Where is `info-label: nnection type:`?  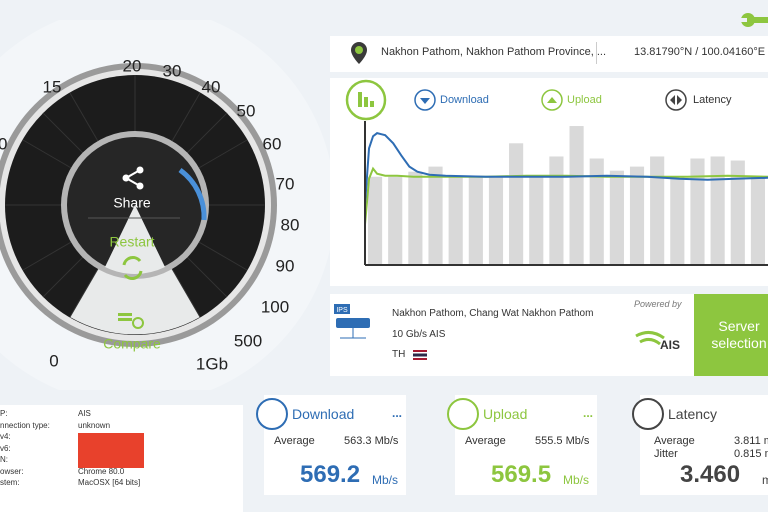 info-label: nnection type: is located at coordinates (25, 425).